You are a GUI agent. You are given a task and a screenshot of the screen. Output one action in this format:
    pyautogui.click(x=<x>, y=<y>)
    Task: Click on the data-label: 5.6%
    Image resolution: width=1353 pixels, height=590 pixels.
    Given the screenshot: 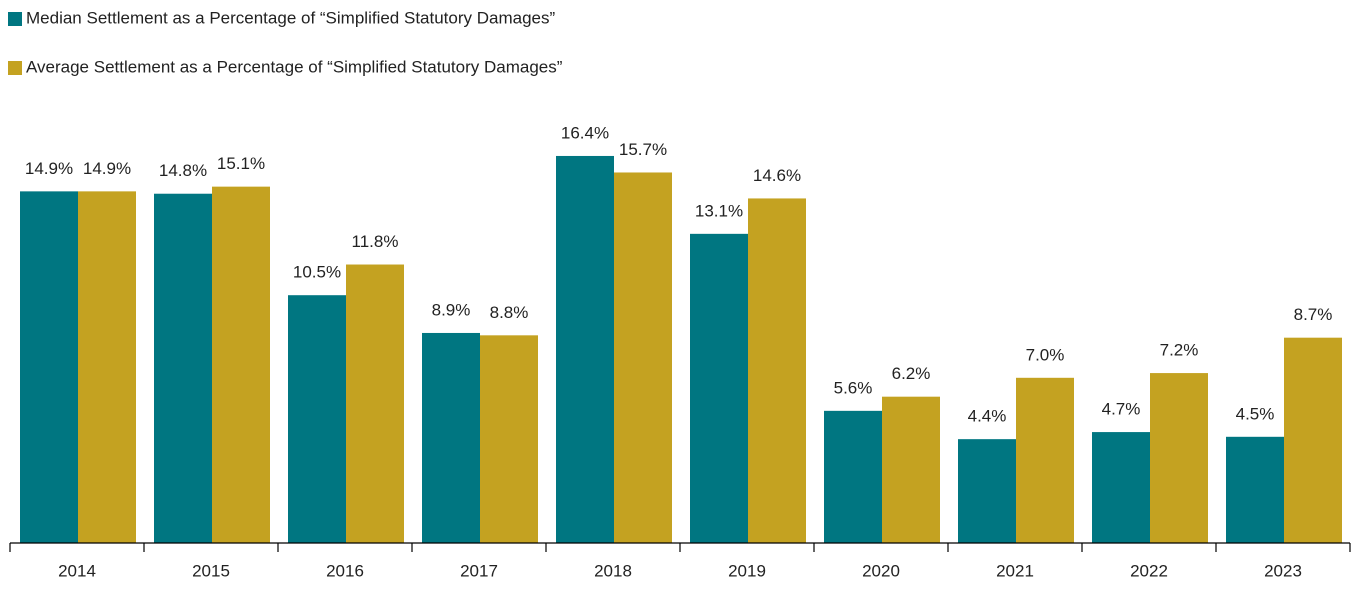 What is the action you would take?
    pyautogui.click(x=853, y=387)
    